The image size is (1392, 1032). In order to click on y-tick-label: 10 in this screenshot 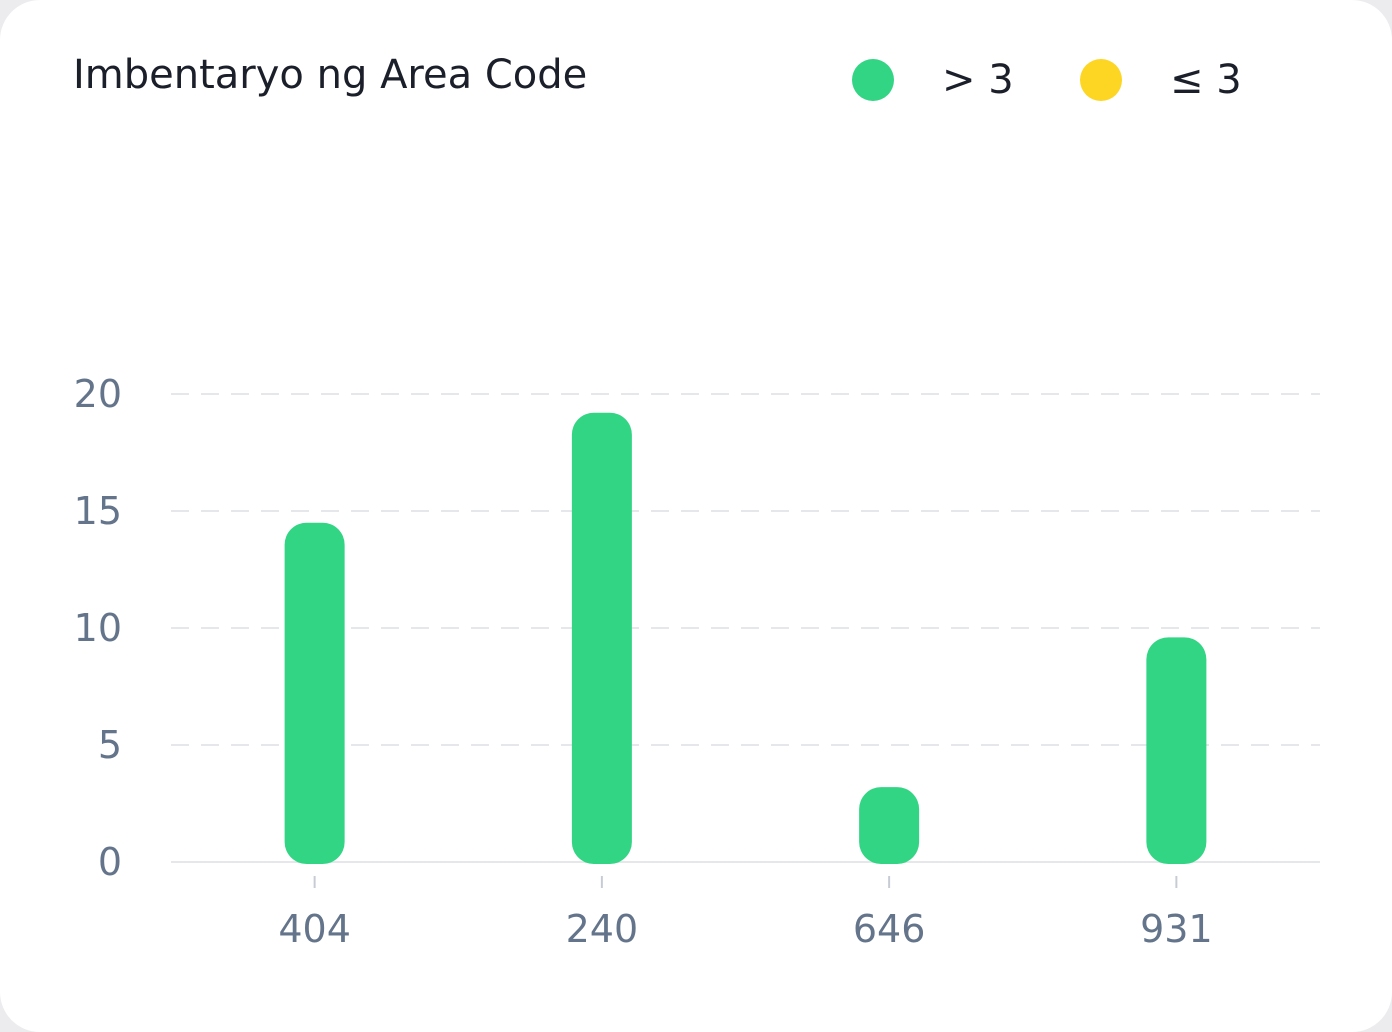, I will do `click(98, 628)`.